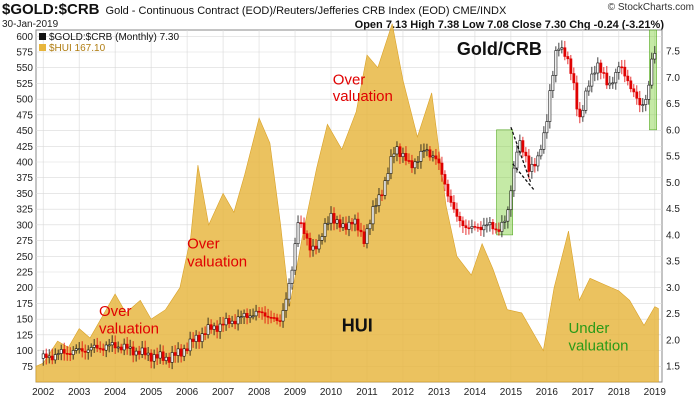 The height and width of the screenshot is (400, 700). What do you see at coordinates (151, 392) in the screenshot?
I see `x-axis-tick: 2005` at bounding box center [151, 392].